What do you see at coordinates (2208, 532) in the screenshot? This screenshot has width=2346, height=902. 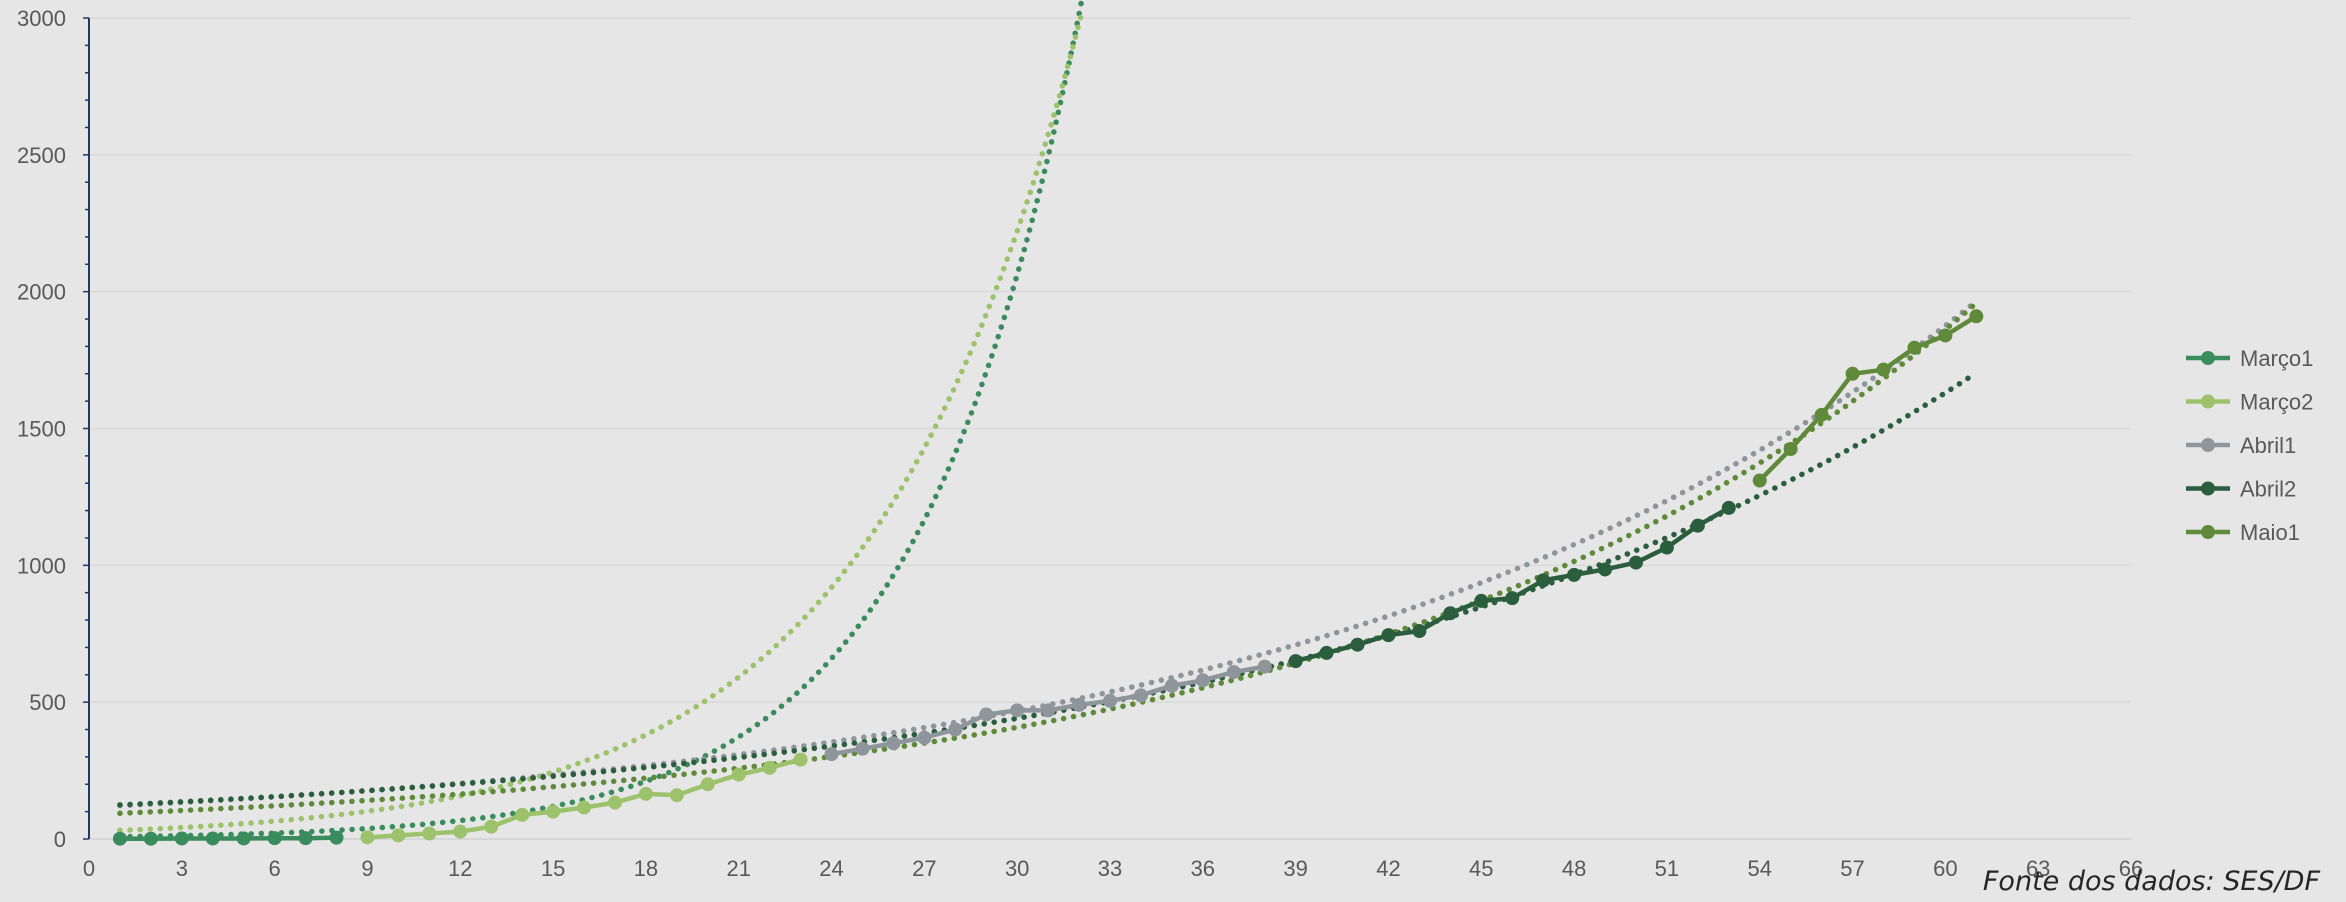 I see `legend-marker-maio1` at bounding box center [2208, 532].